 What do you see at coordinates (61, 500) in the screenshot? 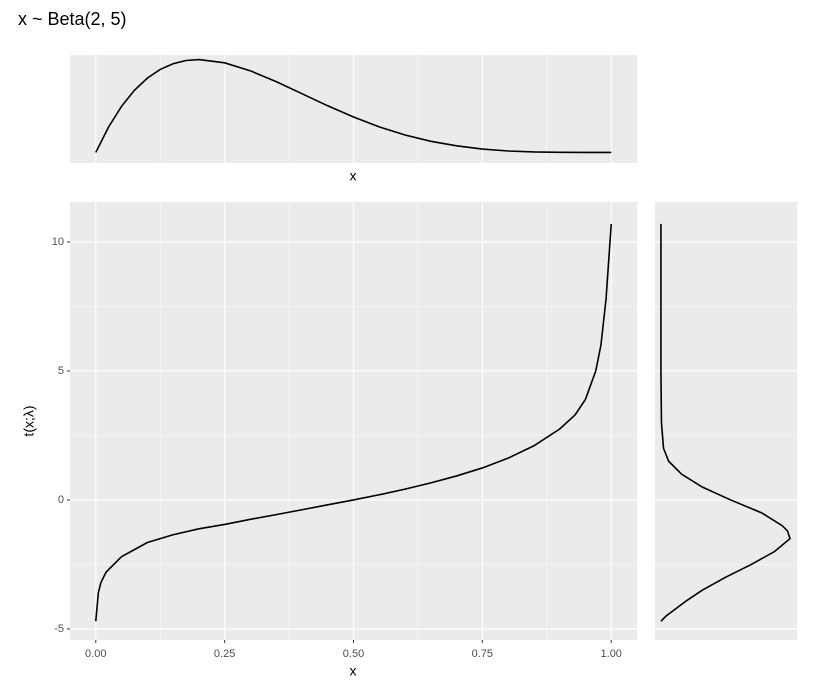
I see `y-tick-label: 0` at bounding box center [61, 500].